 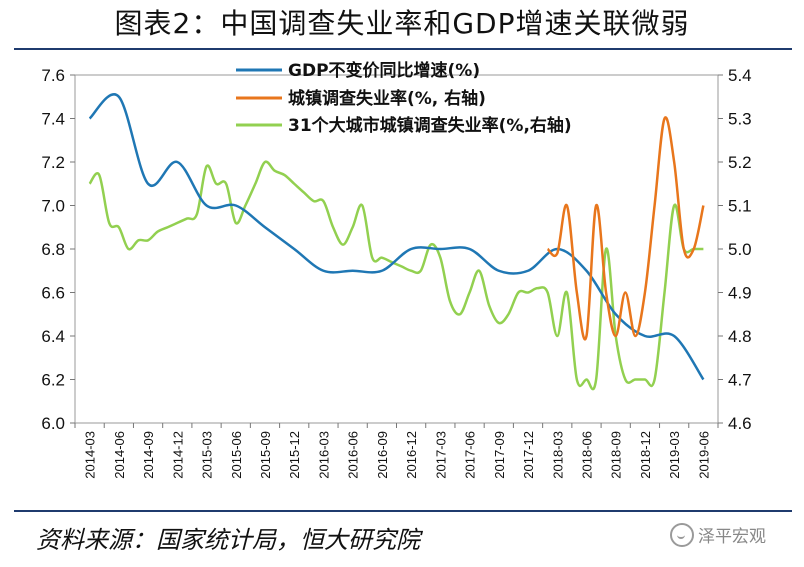 What do you see at coordinates (53, 293) in the screenshot?
I see `left-tick-label: 6.6` at bounding box center [53, 293].